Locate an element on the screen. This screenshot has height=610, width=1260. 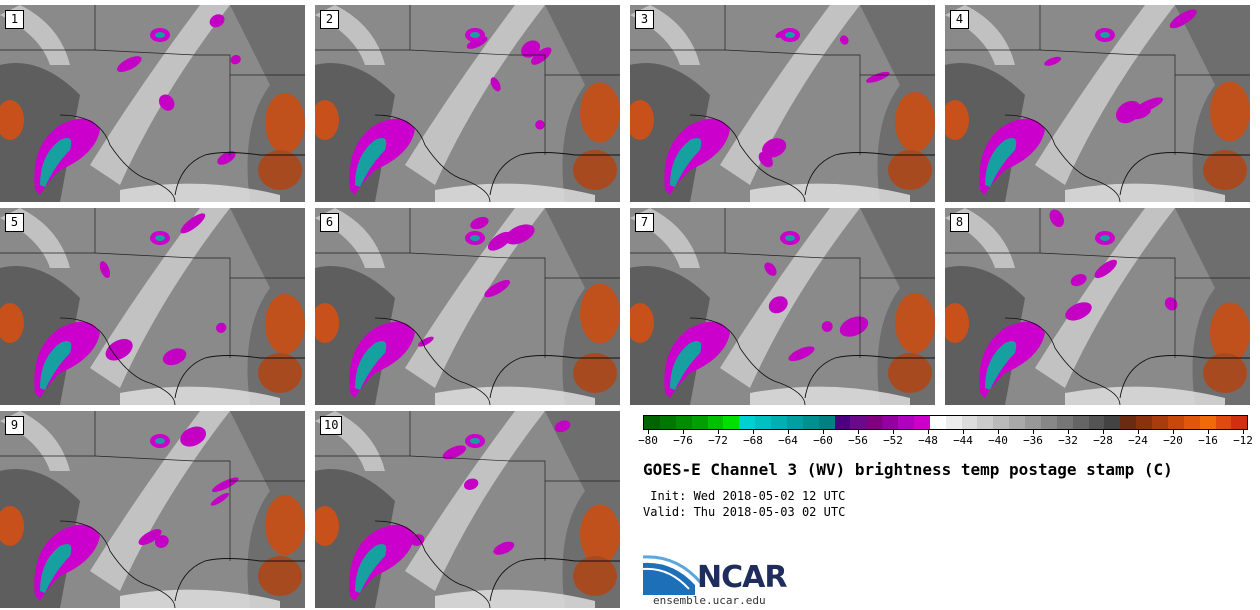
map-panel: 6 is located at coordinates (467, 306).